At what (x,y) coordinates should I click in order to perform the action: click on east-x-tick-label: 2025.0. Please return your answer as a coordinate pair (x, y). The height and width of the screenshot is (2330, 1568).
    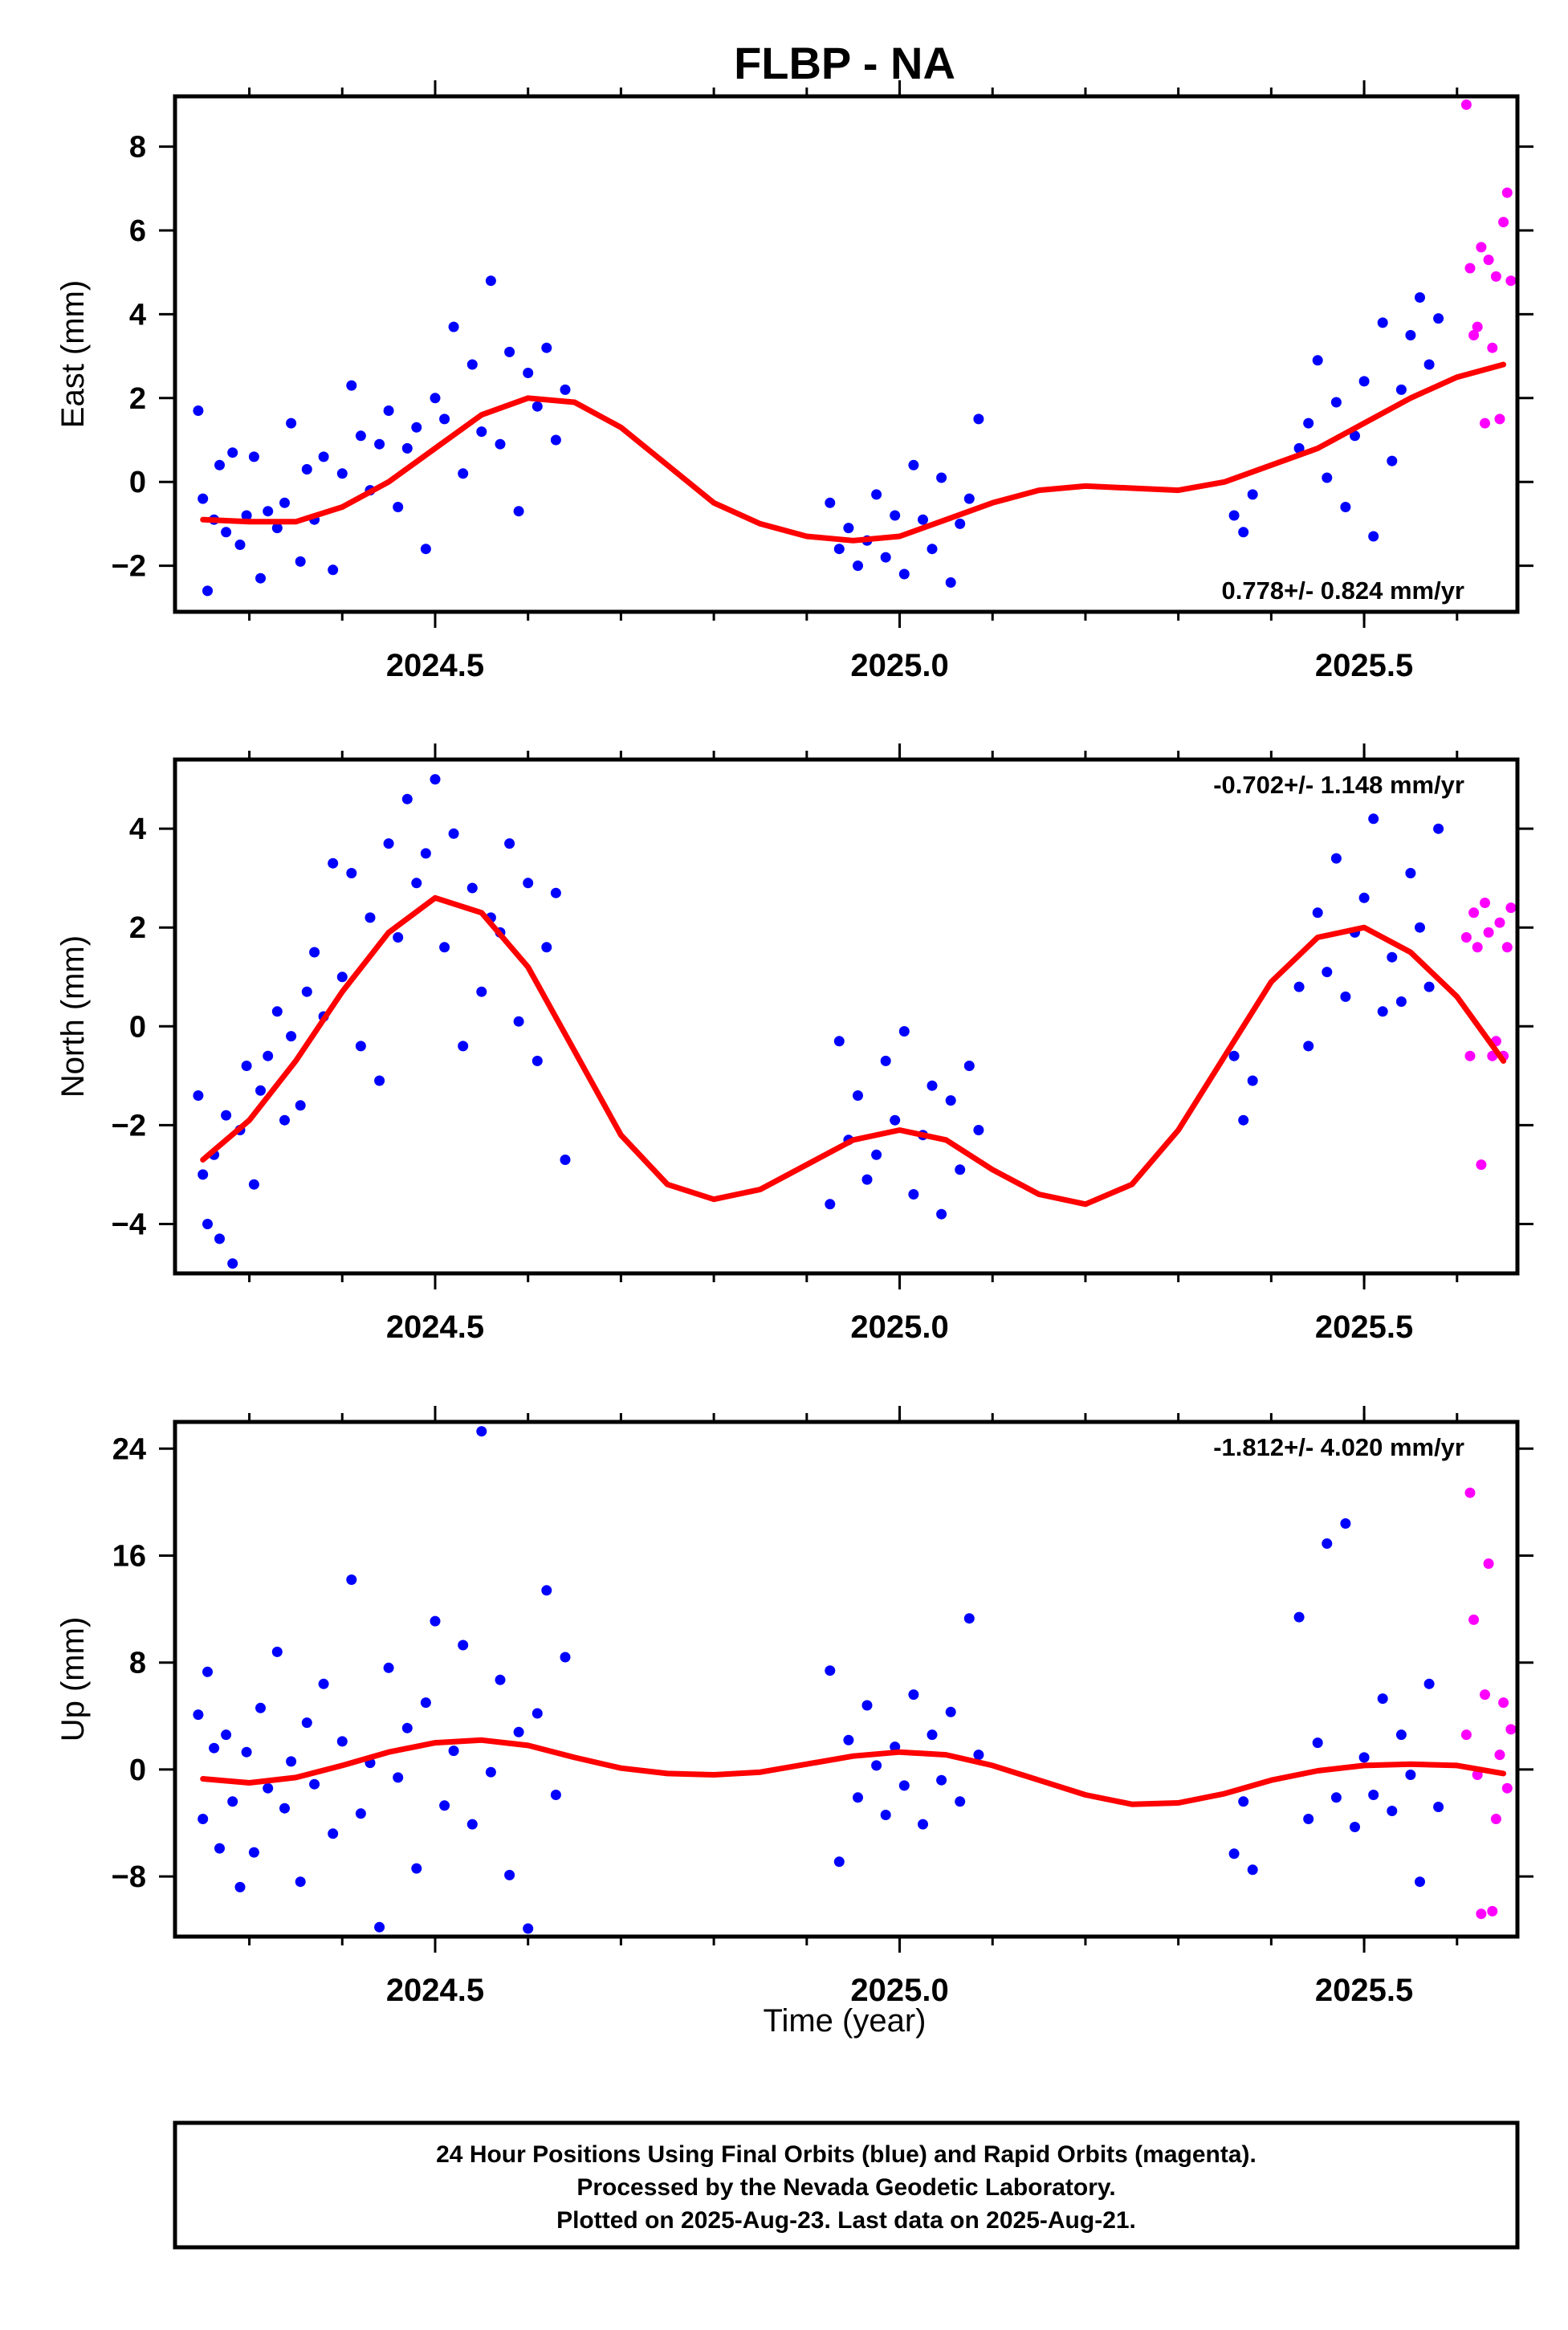
    Looking at the image, I should click on (899, 665).